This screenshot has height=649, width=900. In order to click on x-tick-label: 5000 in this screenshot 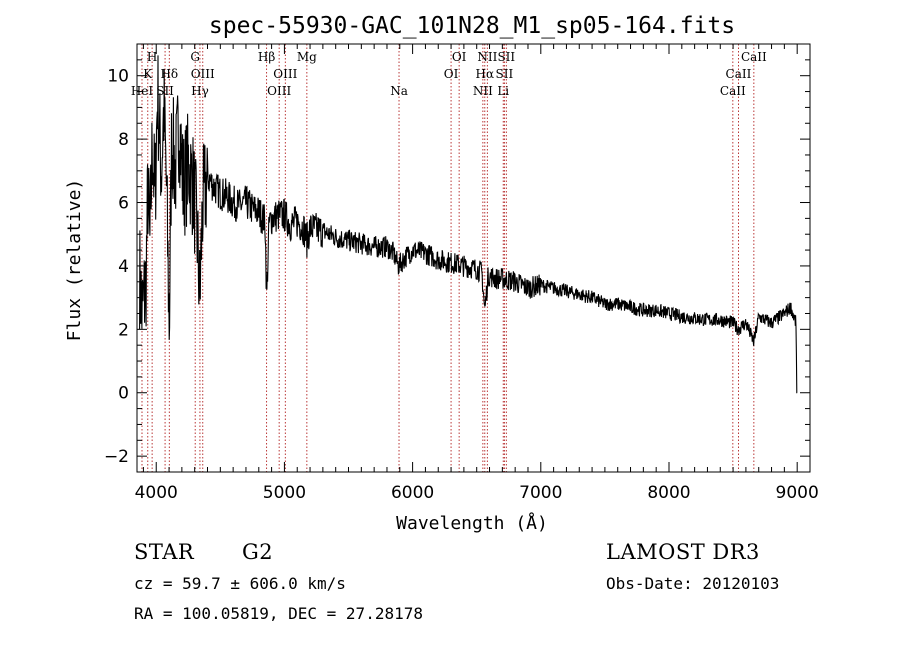, I will do `click(284, 493)`.